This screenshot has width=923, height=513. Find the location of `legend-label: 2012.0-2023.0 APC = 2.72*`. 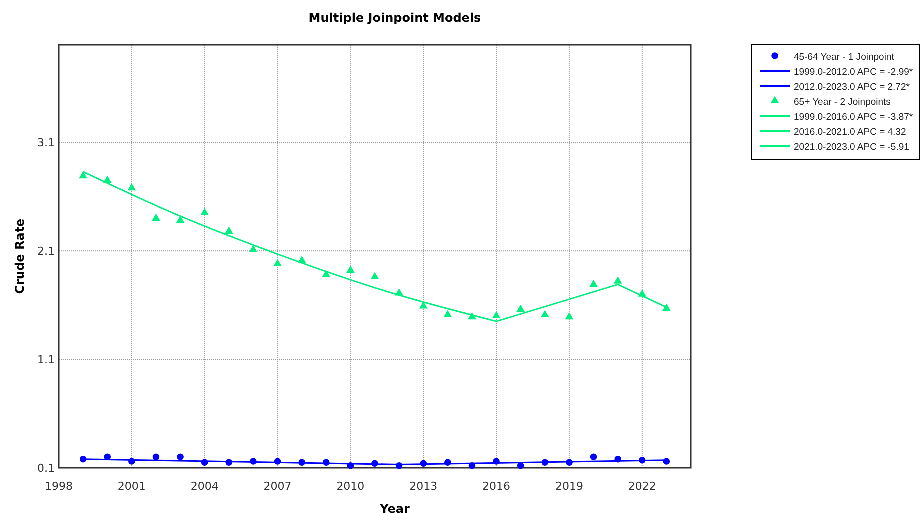

legend-label: 2012.0-2023.0 APC = 2.72* is located at coordinates (852, 87).